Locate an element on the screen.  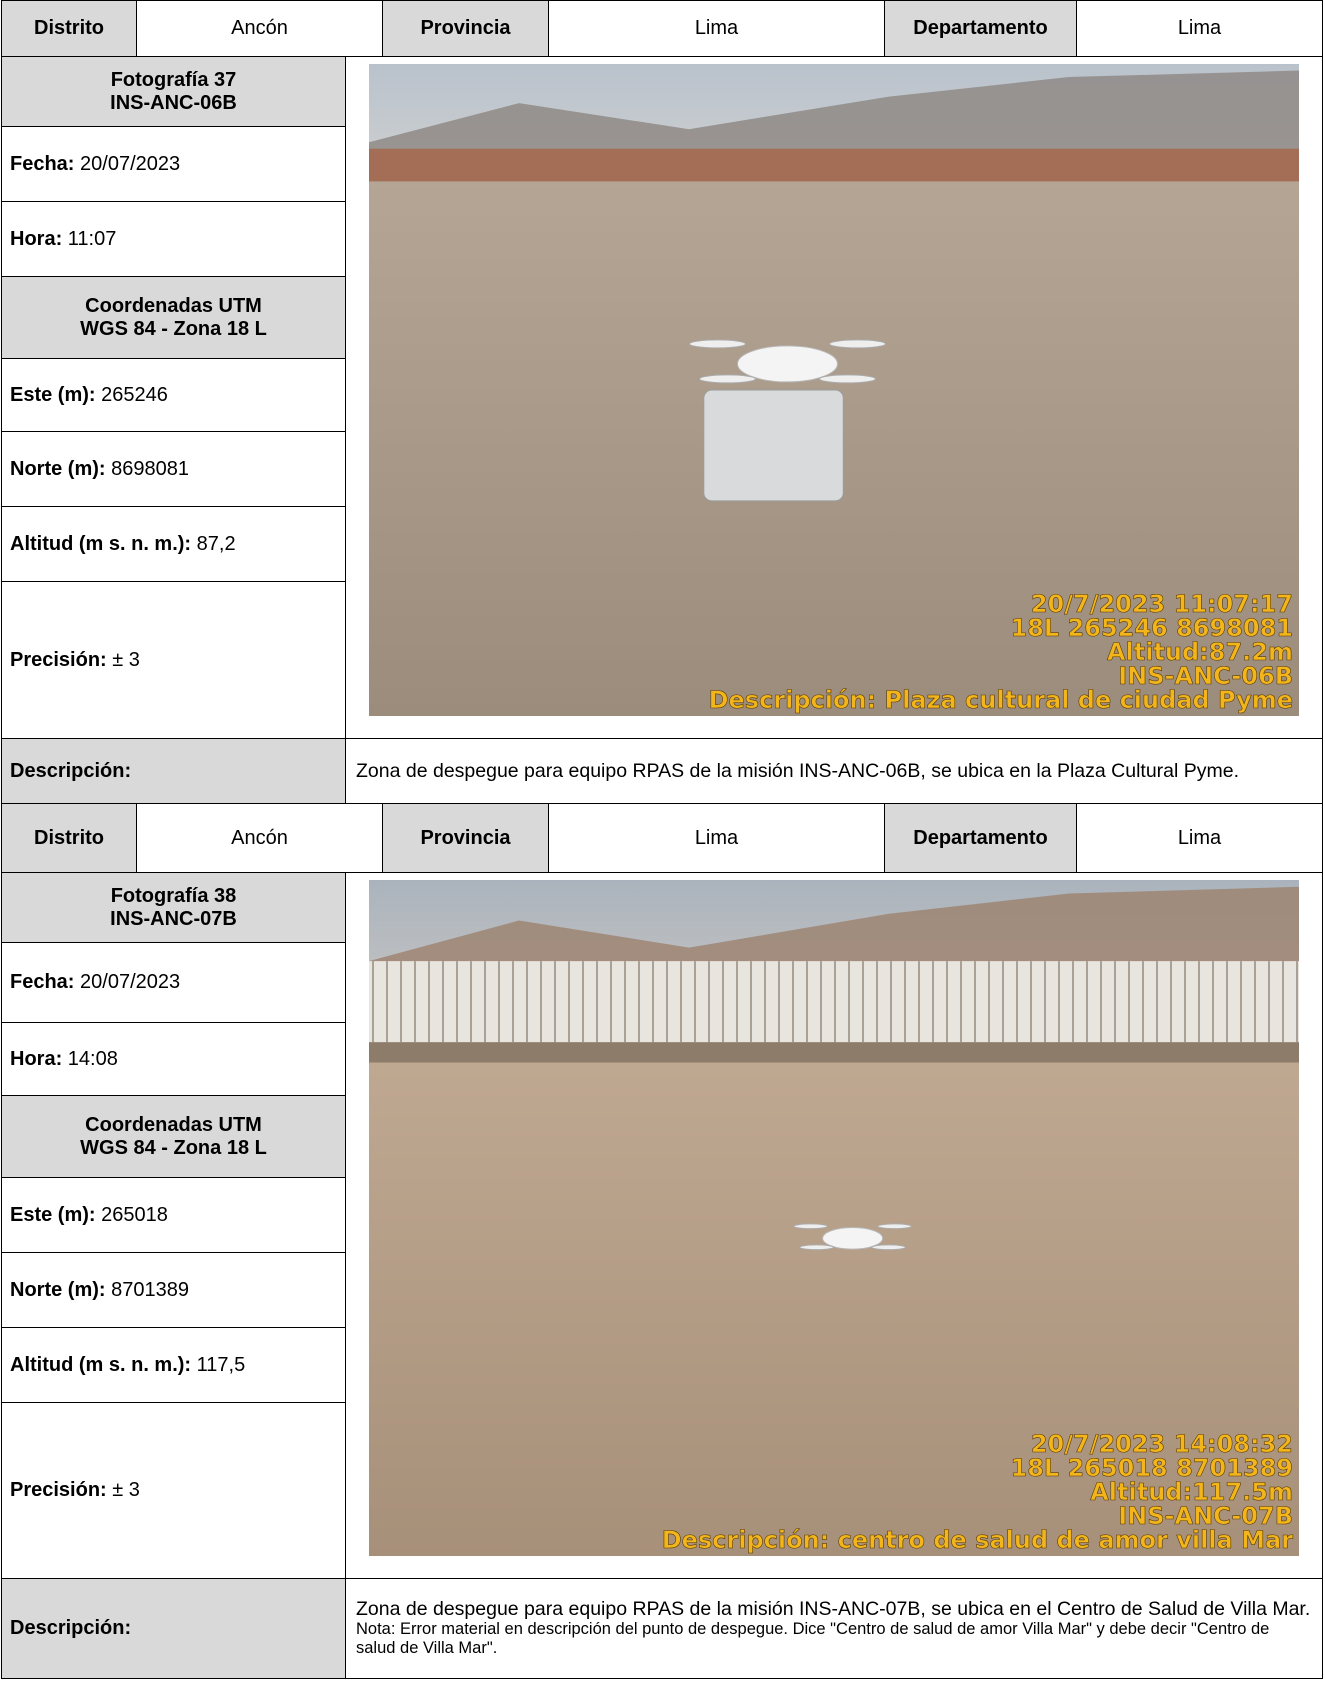
photo-title: Fotografía 38 INS-ANC-07B is located at coordinates (173, 907).